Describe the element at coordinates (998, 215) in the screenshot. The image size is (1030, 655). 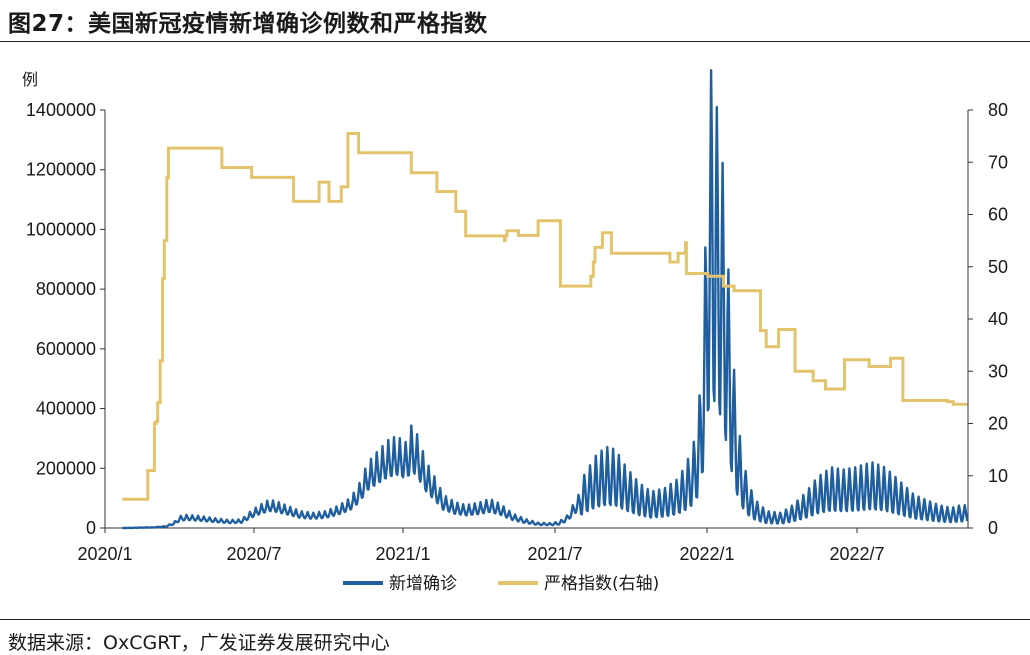
I see `right-tick-label: 60` at that location.